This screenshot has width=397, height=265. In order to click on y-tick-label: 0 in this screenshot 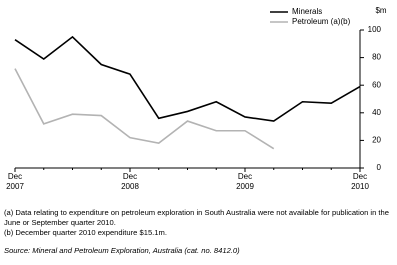, I will do `click(379, 167)`.